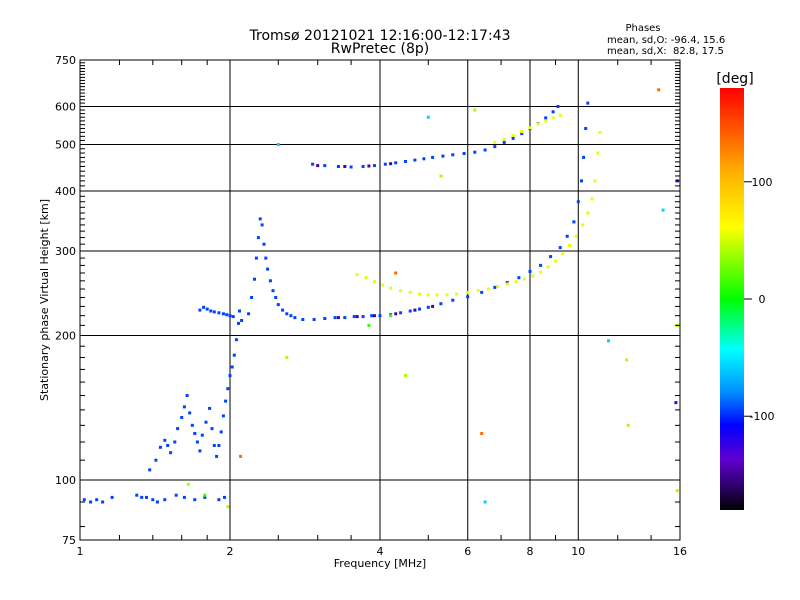  What do you see at coordinates (44, 300) in the screenshot?
I see `y-axis-label: Stationary phase Virtual Height [km]` at bounding box center [44, 300].